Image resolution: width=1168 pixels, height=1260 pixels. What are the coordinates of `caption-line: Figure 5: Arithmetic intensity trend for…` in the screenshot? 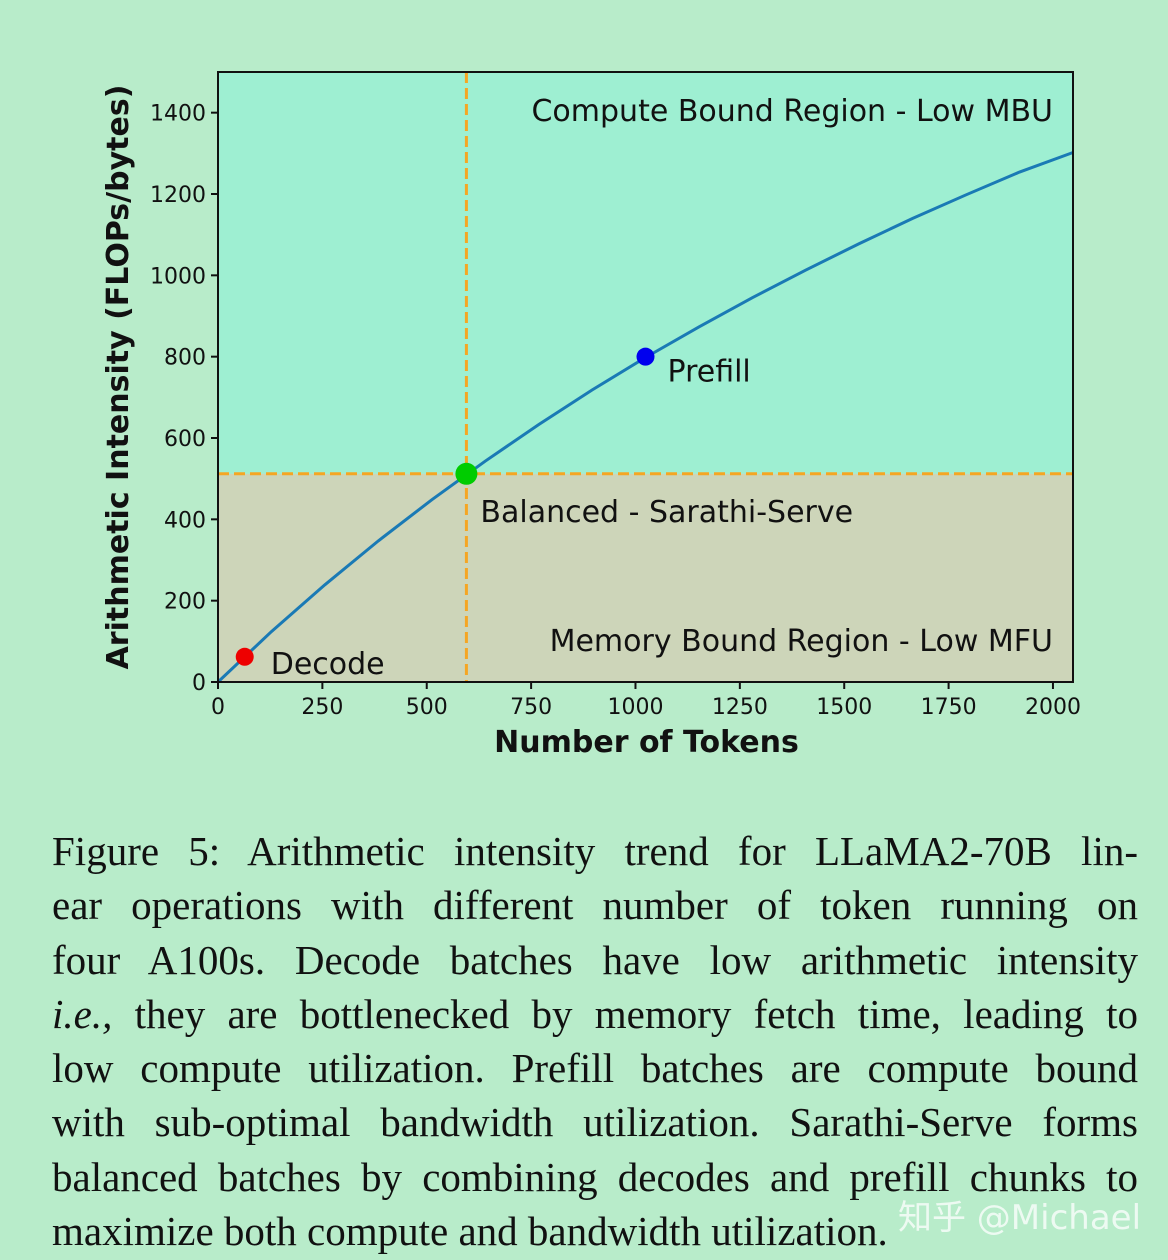 It's located at (595, 851).